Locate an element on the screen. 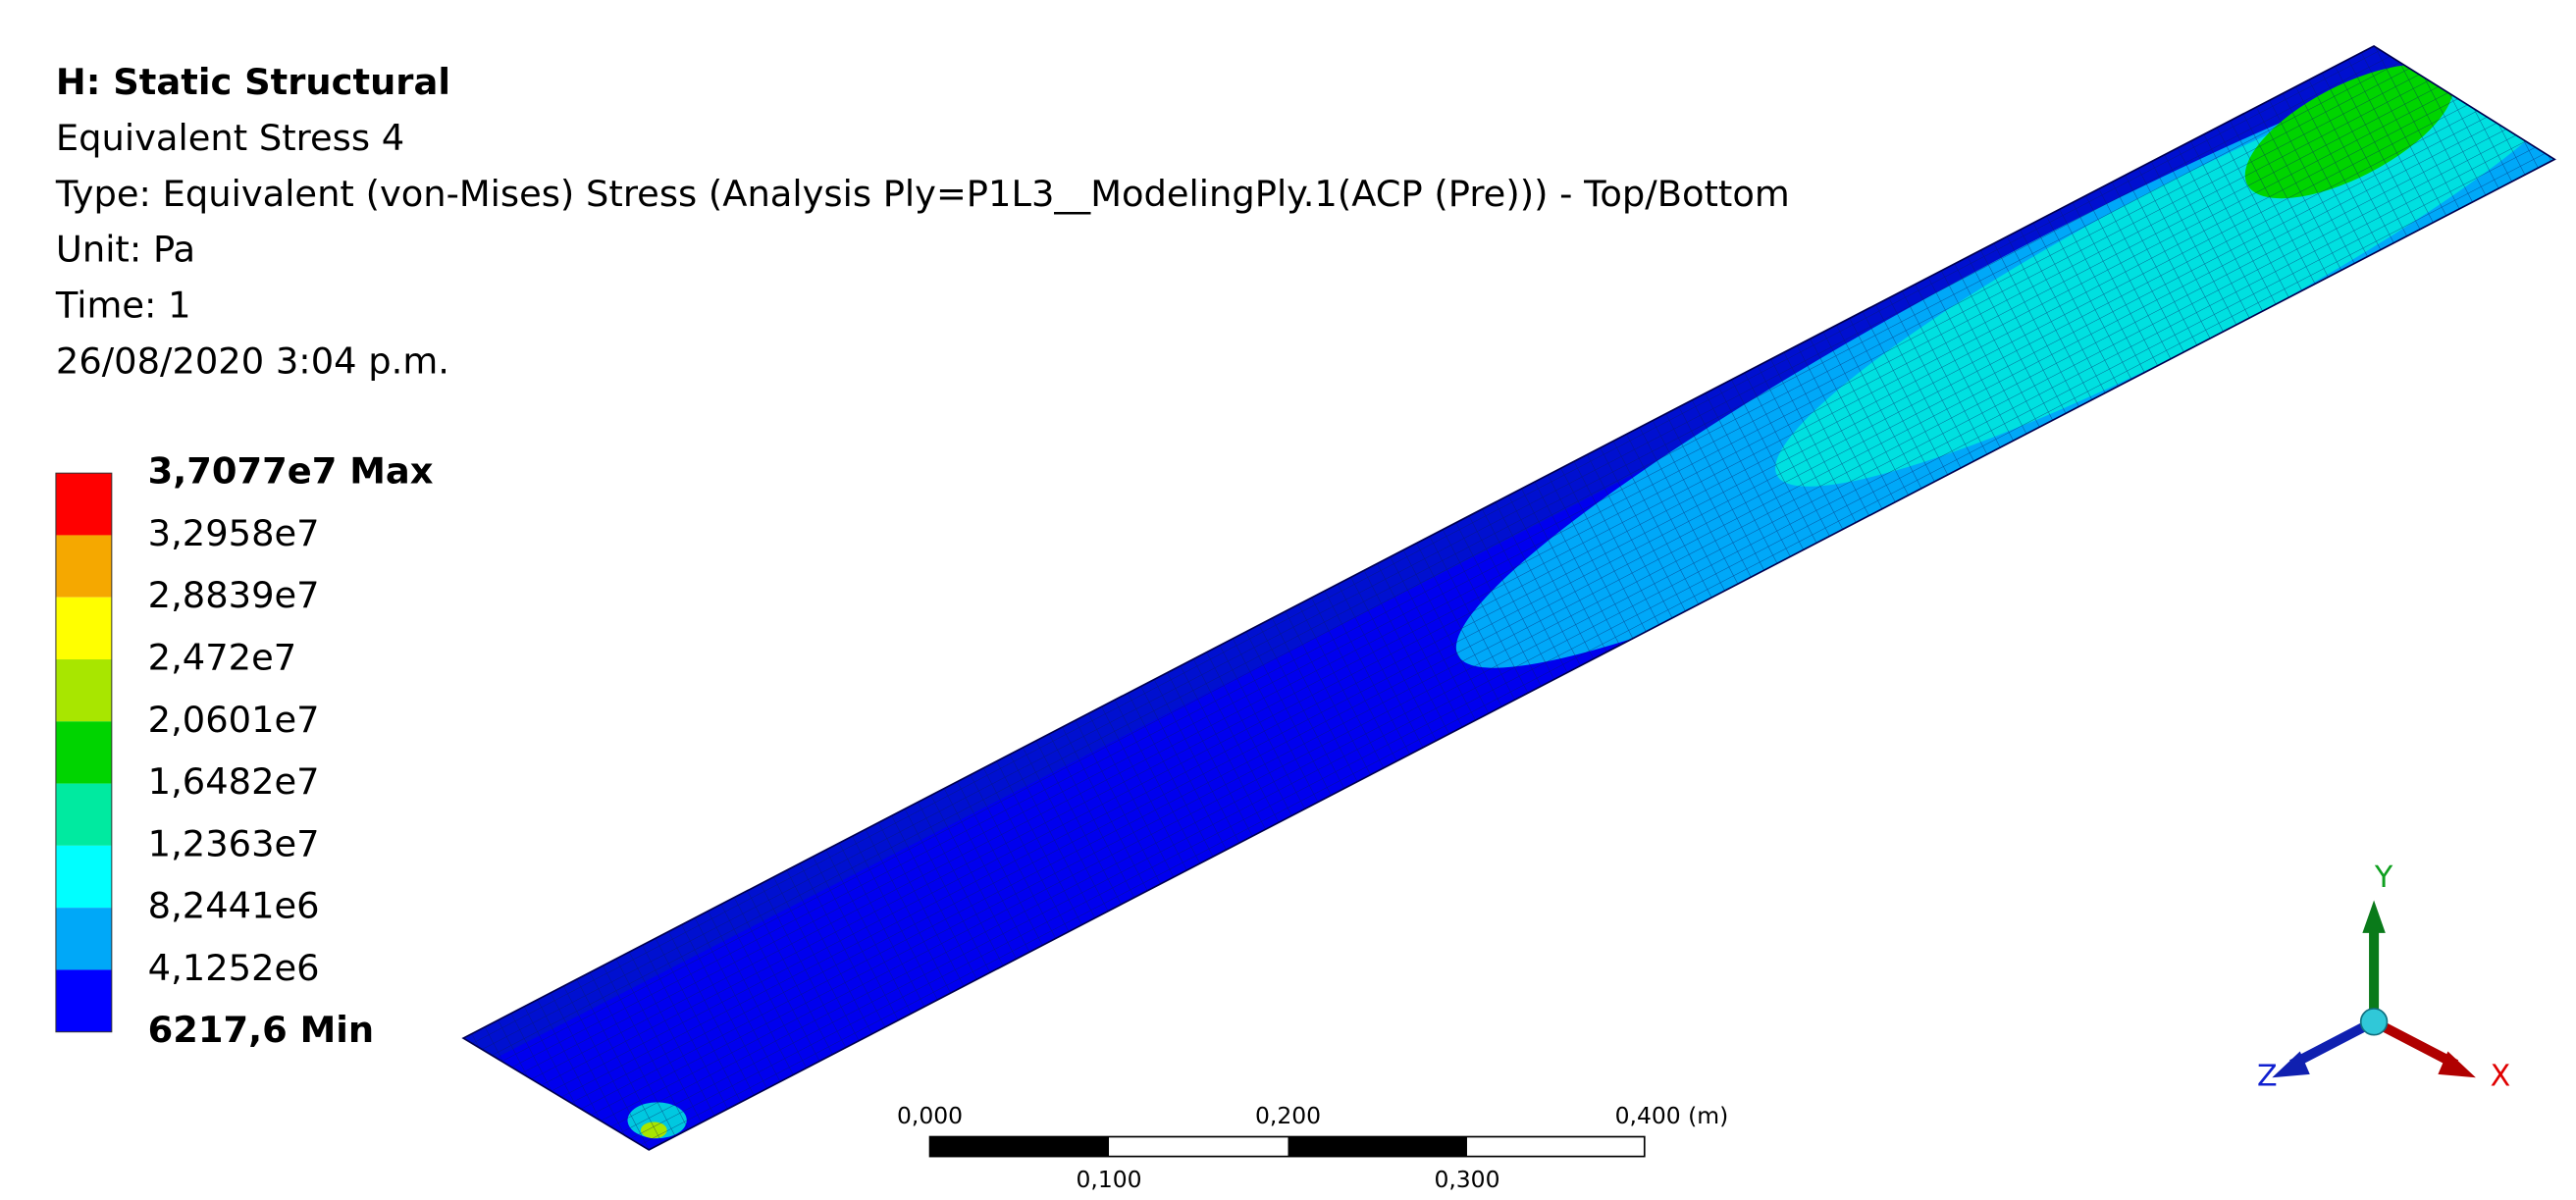  header-line: Time: 1 is located at coordinates (123, 306).